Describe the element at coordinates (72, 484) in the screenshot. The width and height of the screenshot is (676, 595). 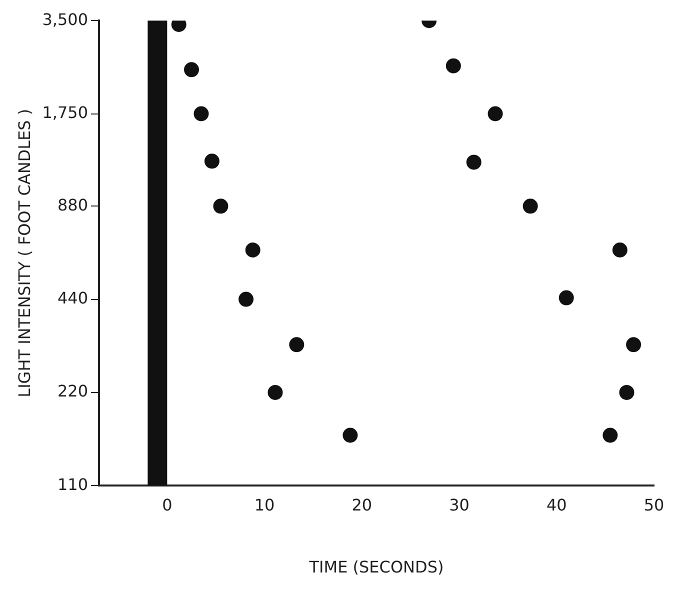
I see `y-tick-label: 110` at that location.